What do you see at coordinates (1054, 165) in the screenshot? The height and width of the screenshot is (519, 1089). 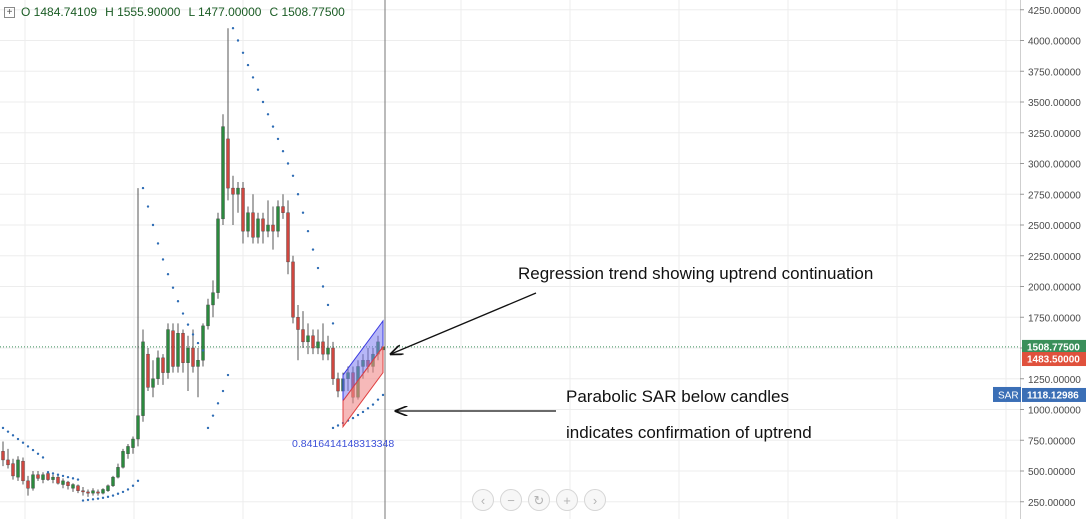 I see `price-tick-label: 3000.00000` at bounding box center [1054, 165].